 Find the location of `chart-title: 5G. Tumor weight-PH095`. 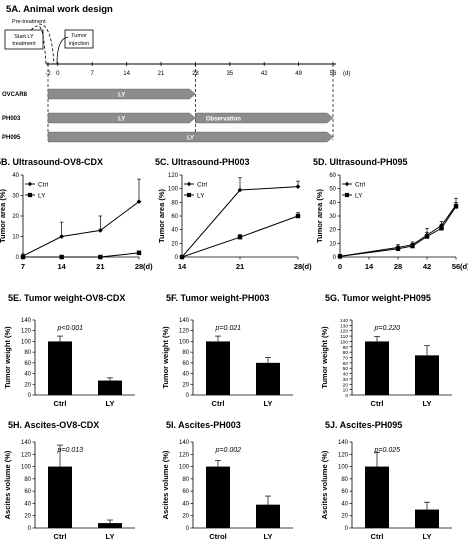

chart-title: 5G. Tumor weight-PH095 is located at coordinates (378, 298).